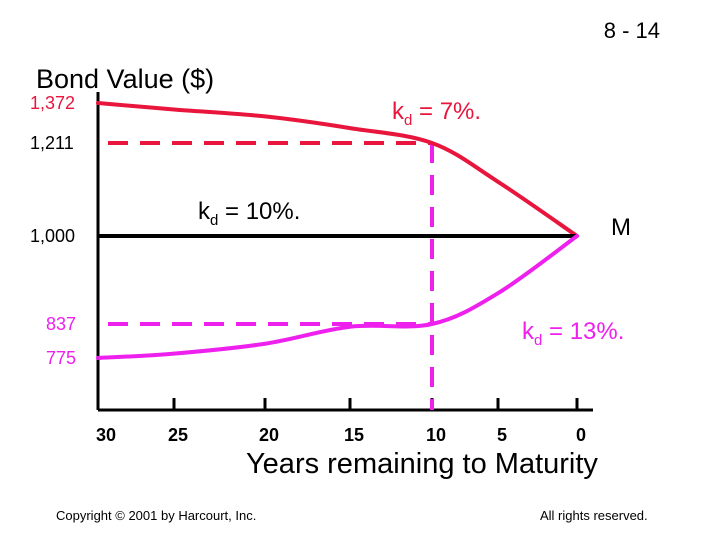 The height and width of the screenshot is (540, 720). I want to click on x-tick-label-5: 5, so click(502, 435).